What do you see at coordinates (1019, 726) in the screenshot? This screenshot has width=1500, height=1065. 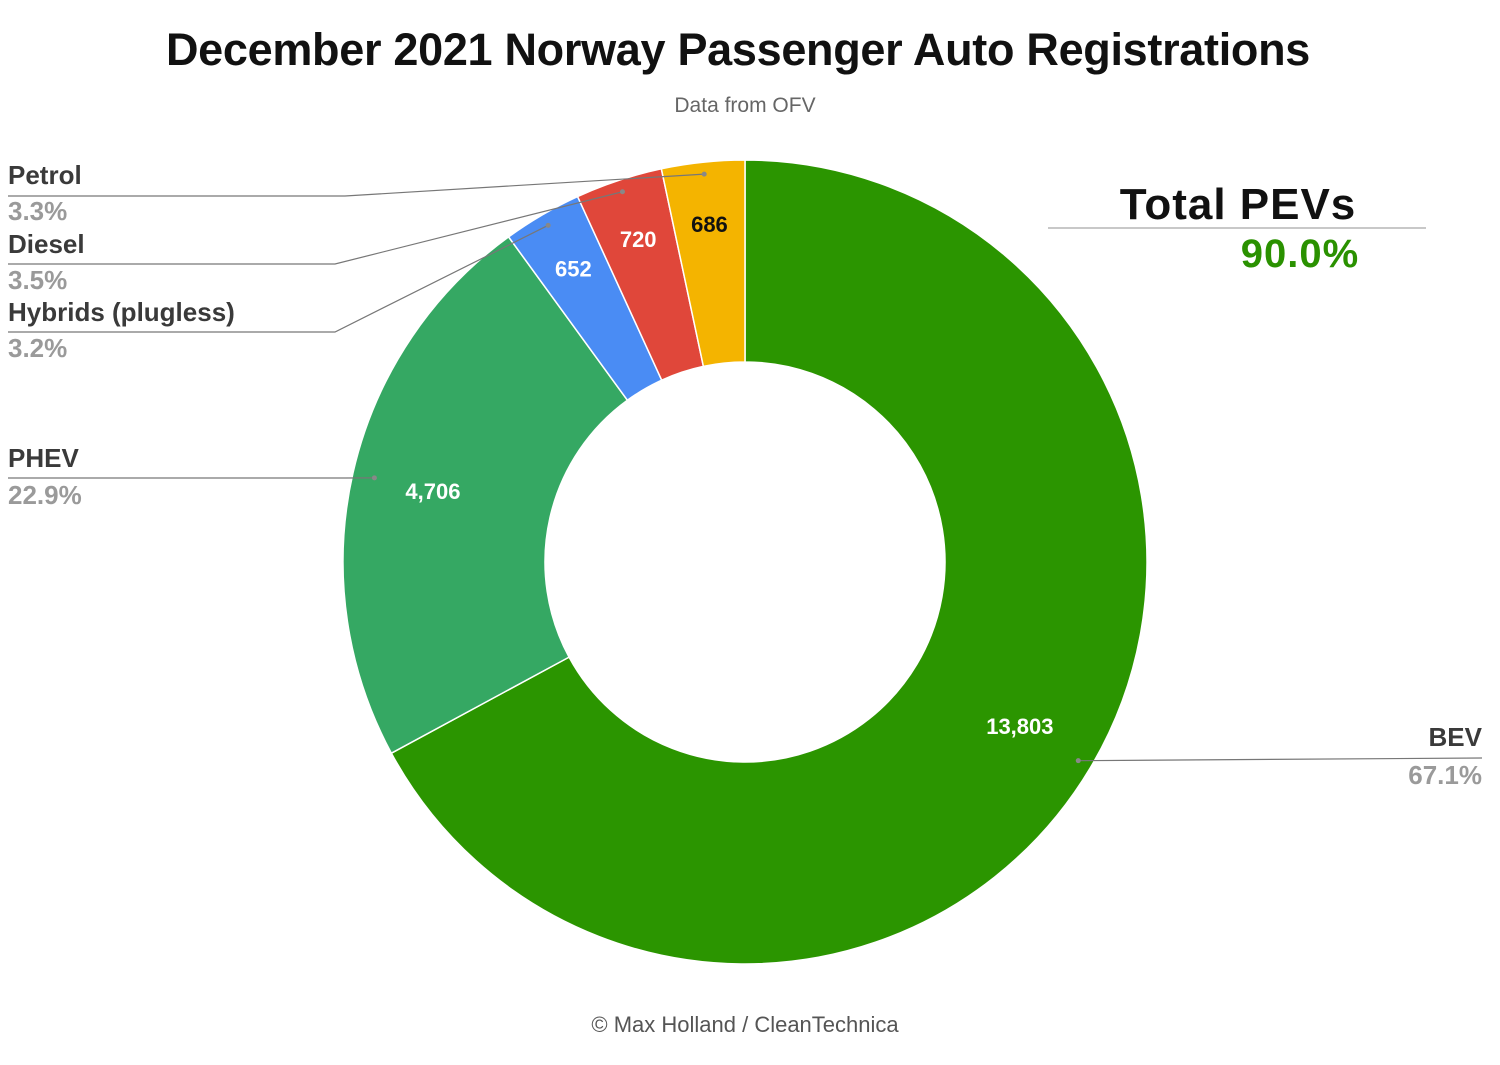 I see `value-label-bev: 13,803` at bounding box center [1019, 726].